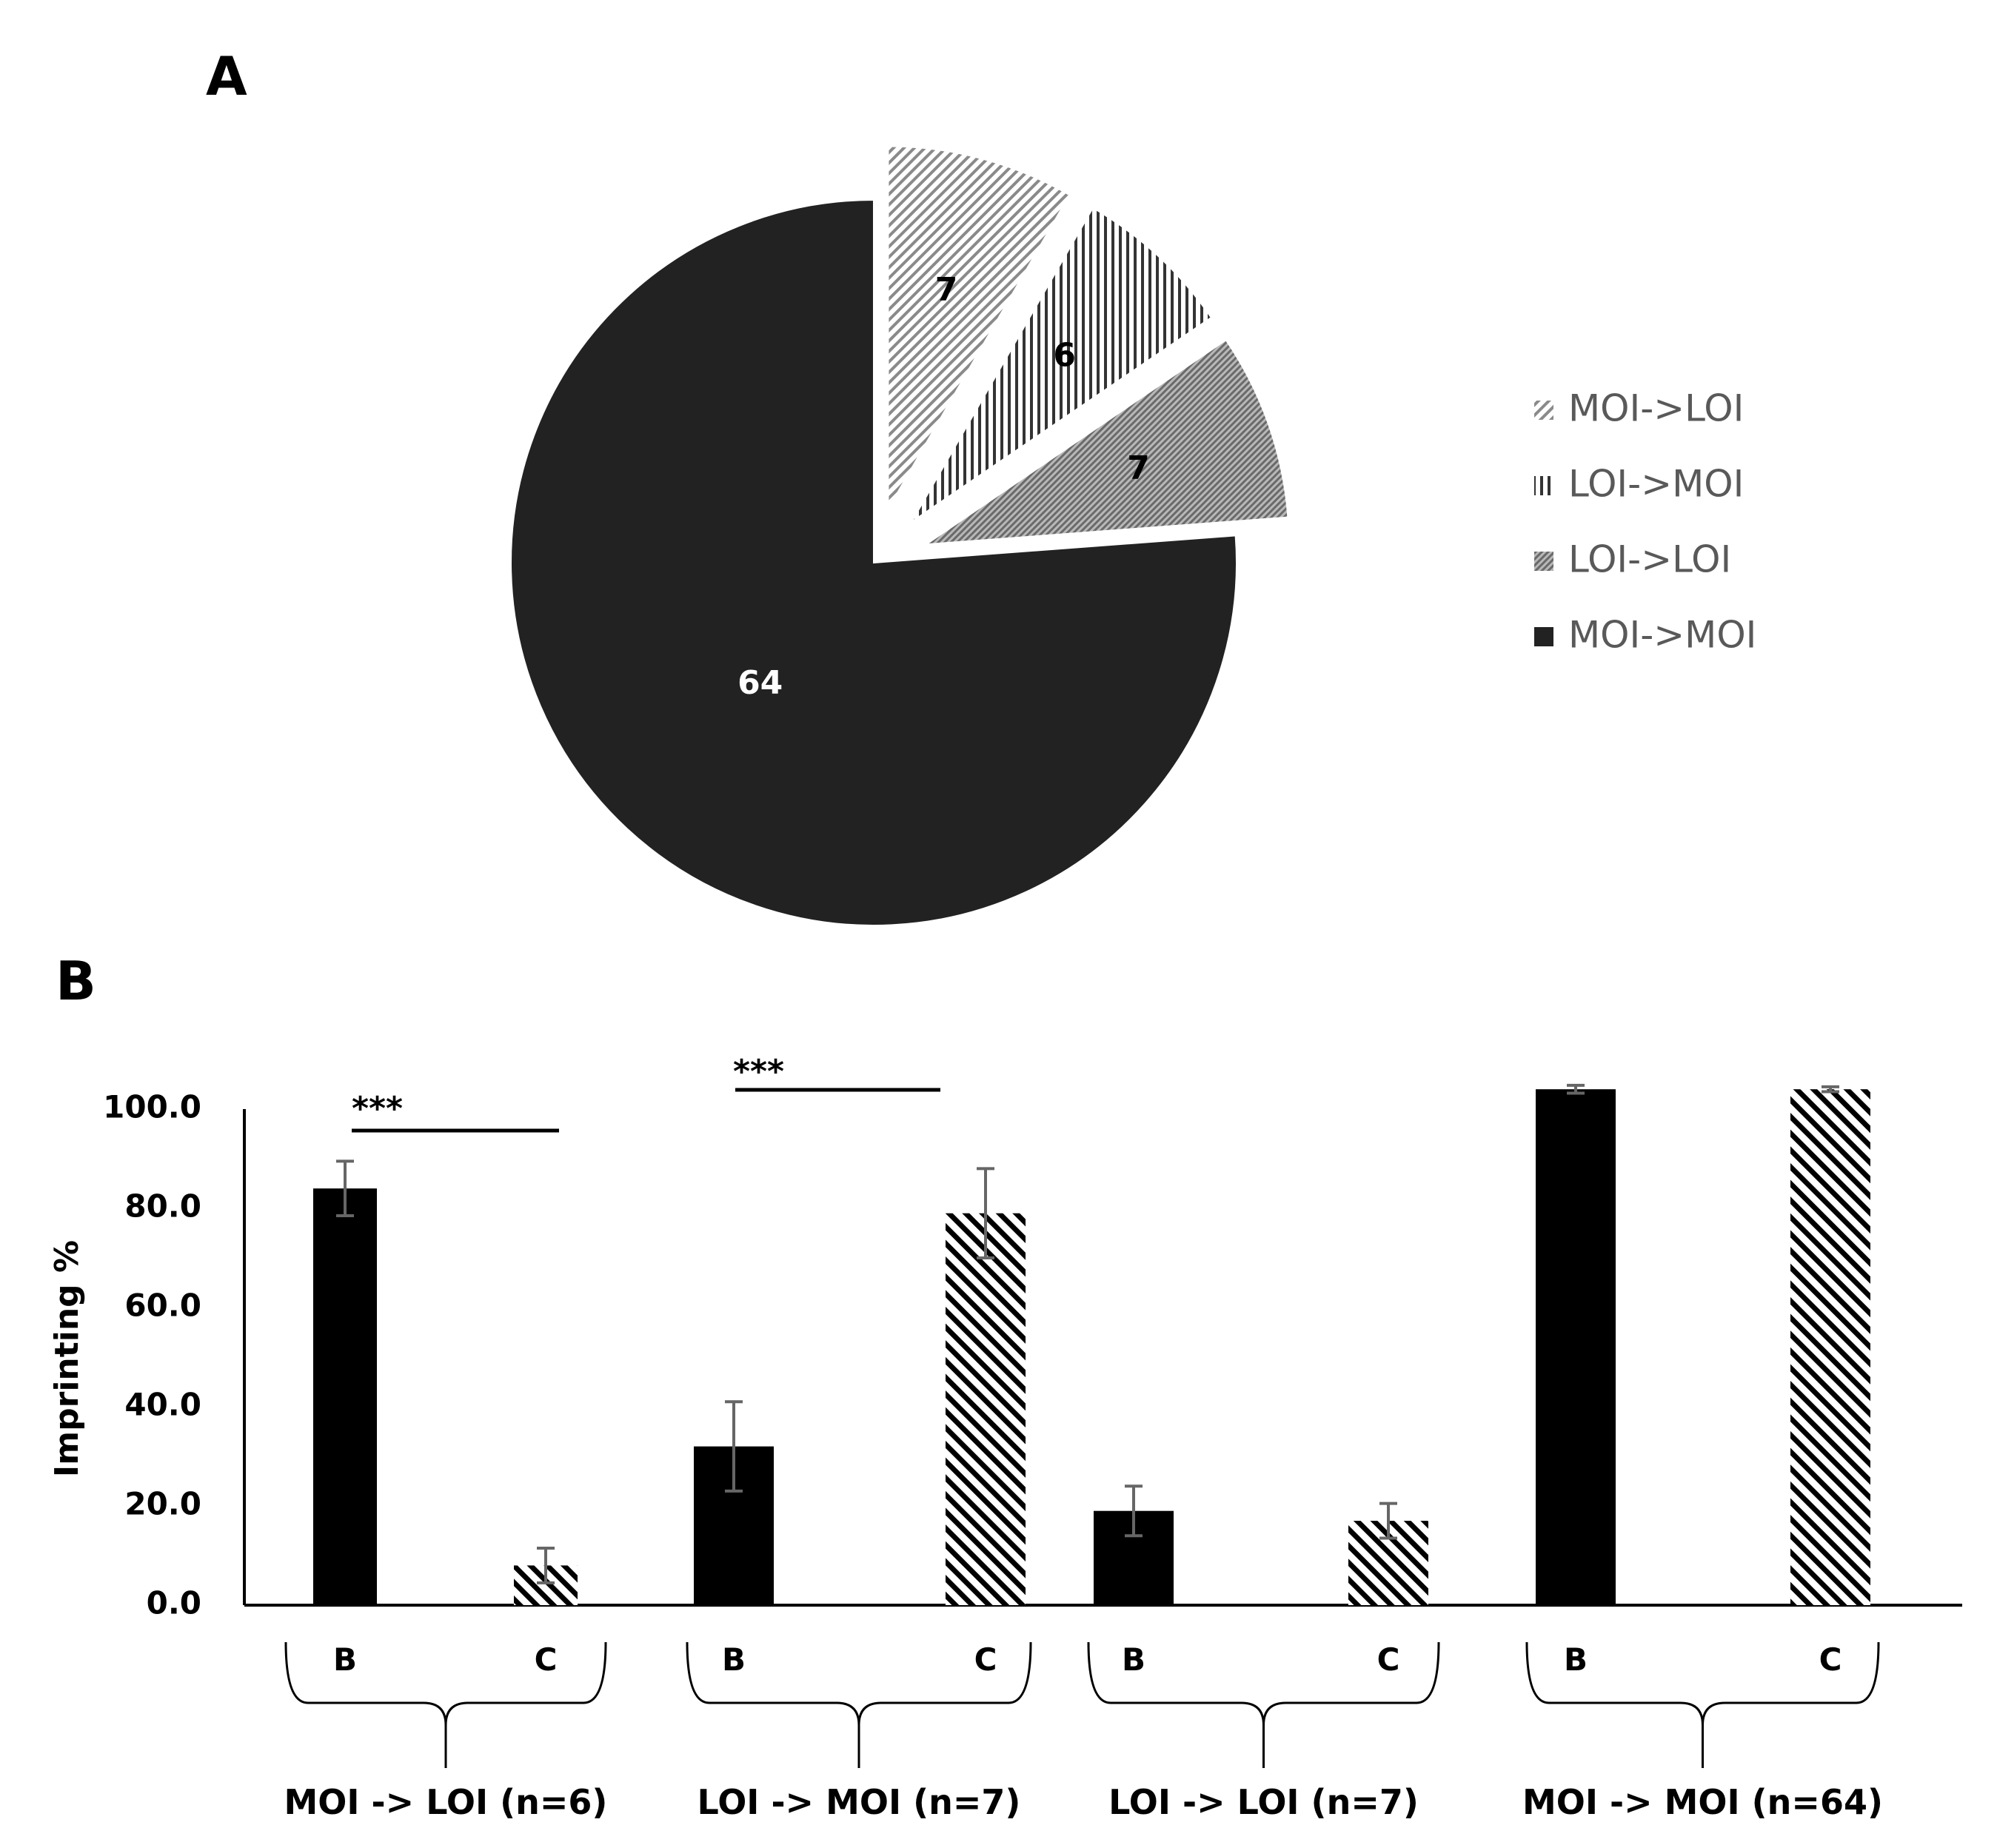 The image size is (1997, 1848). I want to click on group-label-moi-moi-n-64: MOI -> MOI (n=64), so click(1703, 1802).